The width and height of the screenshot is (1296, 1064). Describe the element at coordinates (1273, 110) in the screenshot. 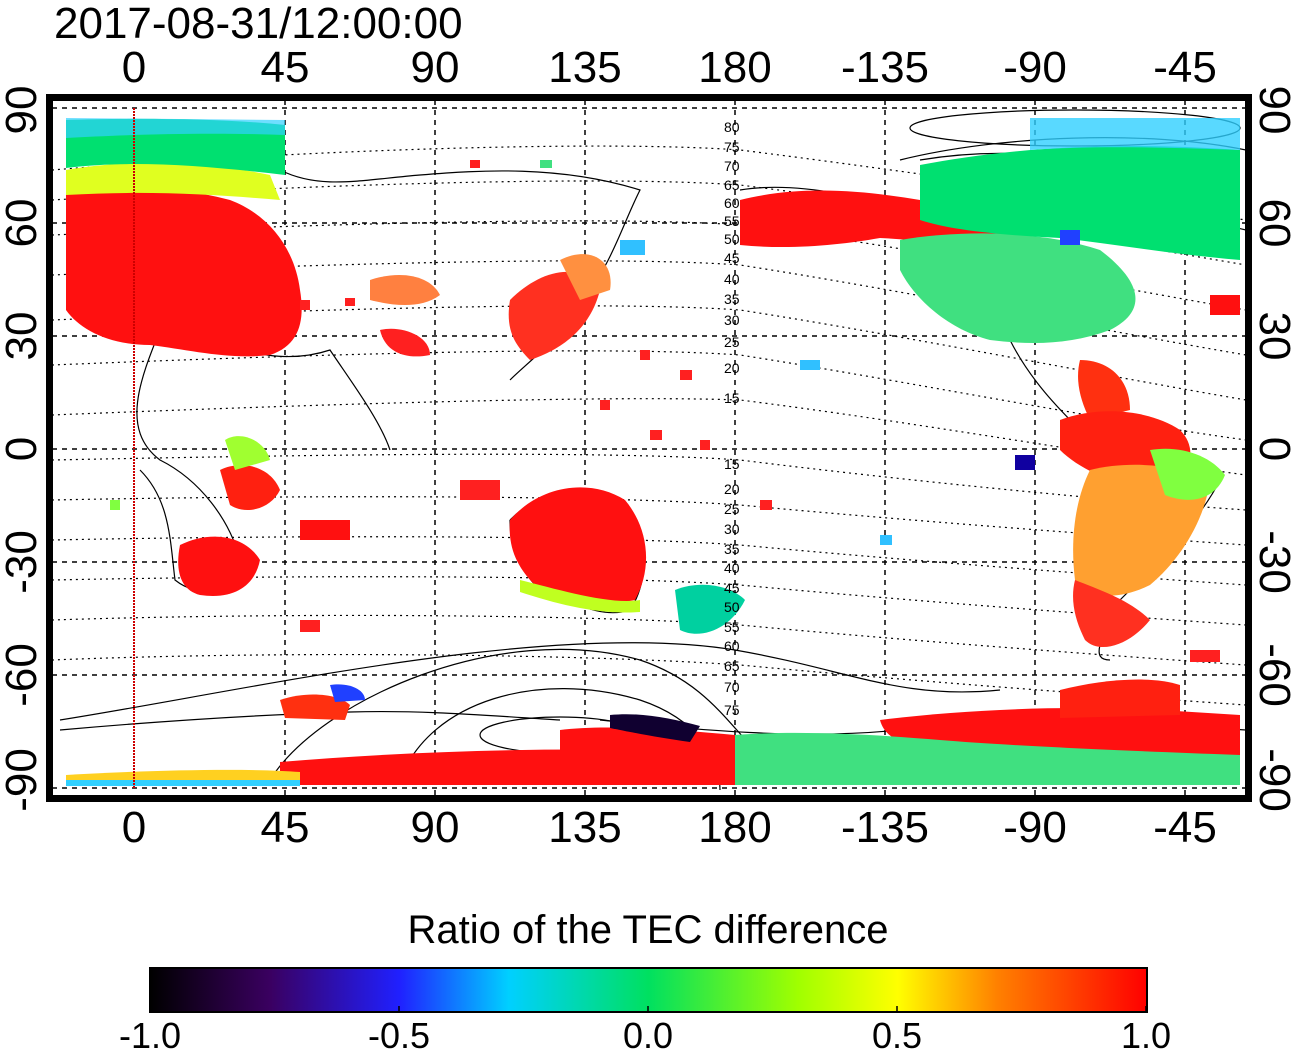

I see `right-tick: 90` at that location.